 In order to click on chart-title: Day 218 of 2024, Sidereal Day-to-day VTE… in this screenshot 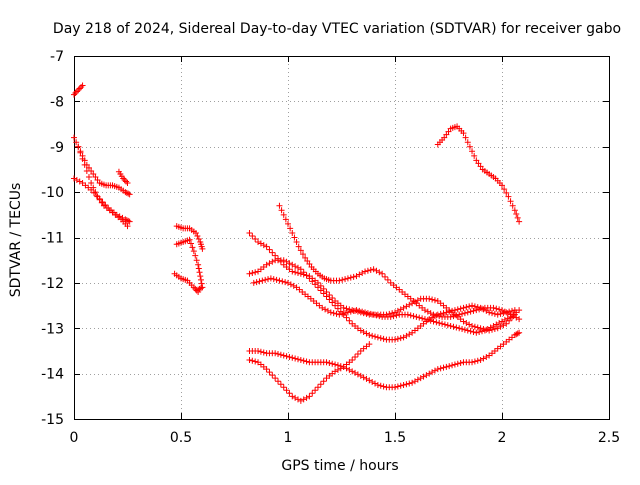, I will do `click(337, 29)`.